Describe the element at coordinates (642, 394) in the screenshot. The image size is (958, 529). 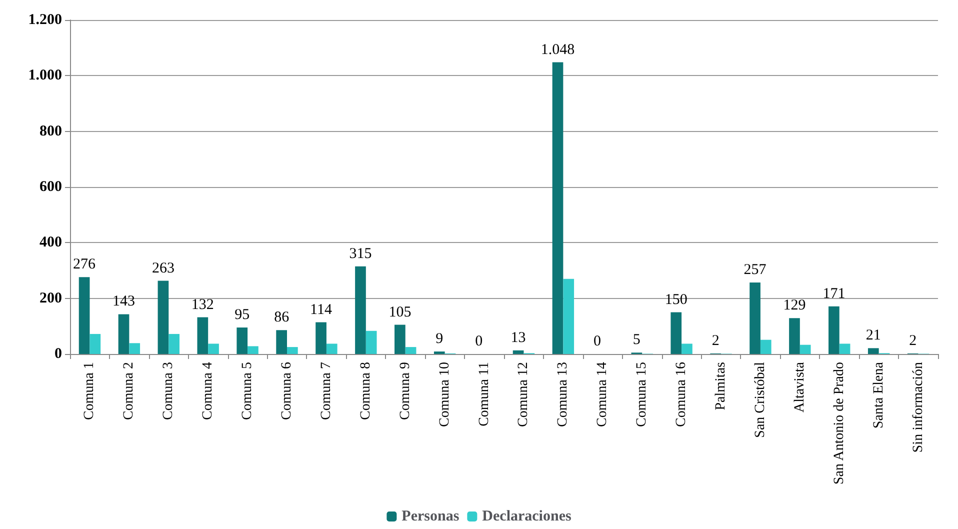
I see `x-tick-label: Comuna 15` at that location.